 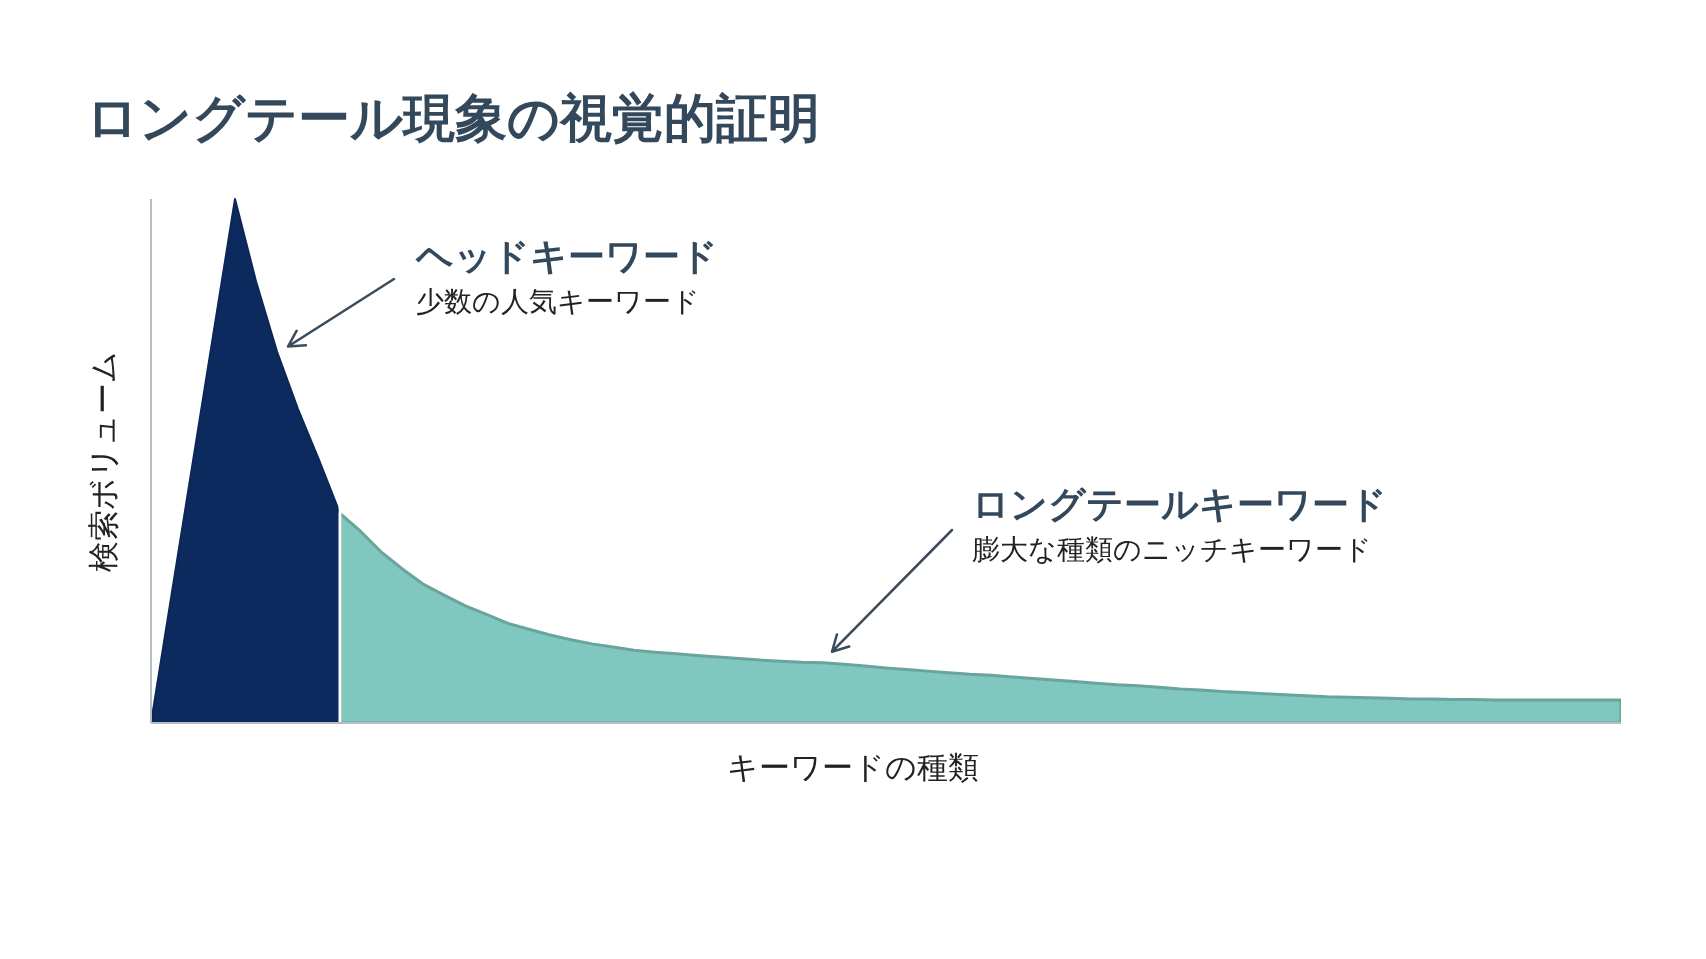 What do you see at coordinates (1172, 549) in the screenshot?
I see `annotation: 膨大な種類のニッチキーワード` at bounding box center [1172, 549].